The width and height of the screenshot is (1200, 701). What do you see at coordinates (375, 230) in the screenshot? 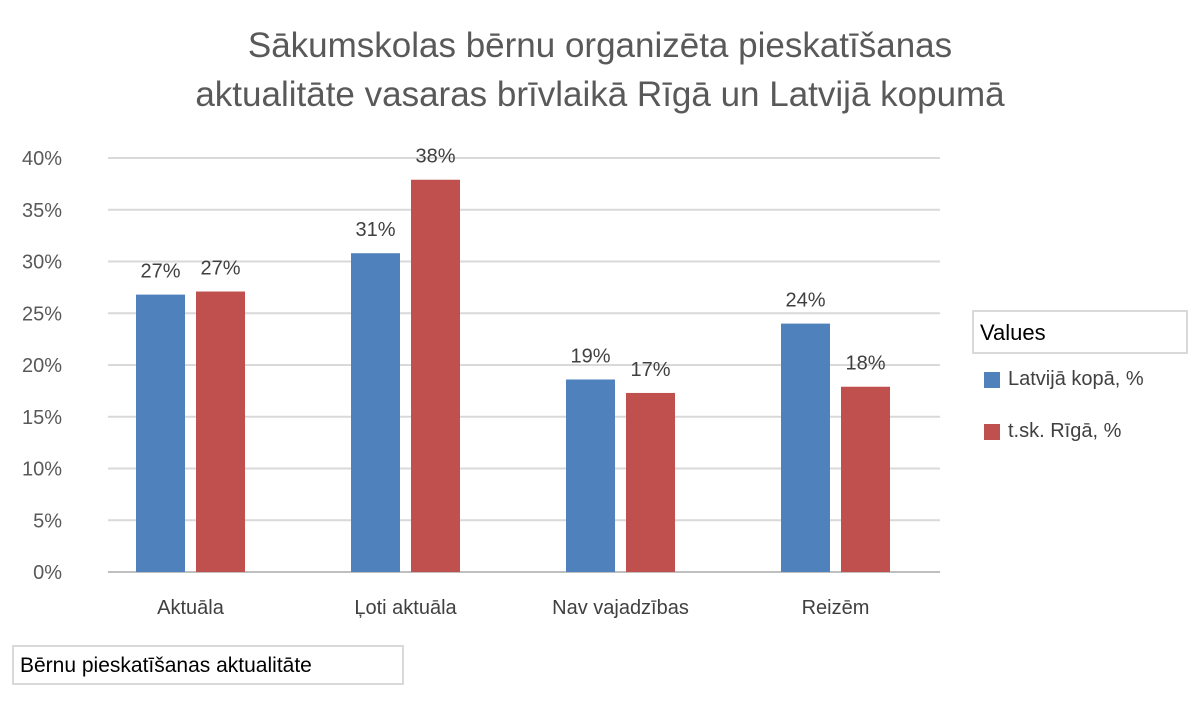
I see `data-label: 31%` at bounding box center [375, 230].